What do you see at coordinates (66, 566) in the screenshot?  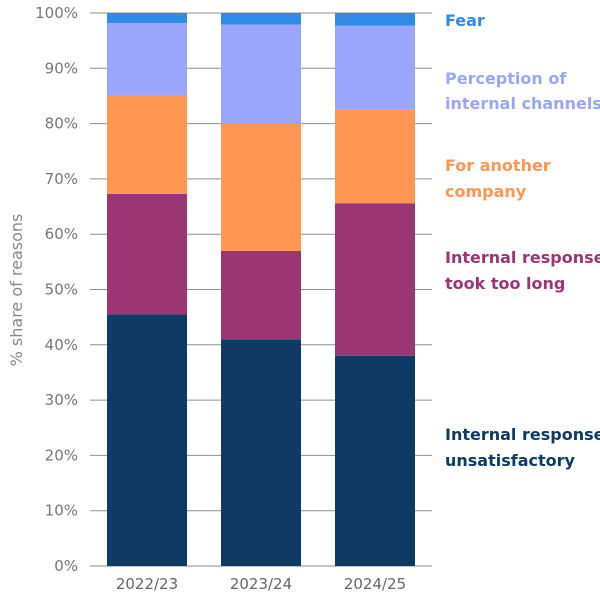 I see `y-tick-label: 0%` at bounding box center [66, 566].